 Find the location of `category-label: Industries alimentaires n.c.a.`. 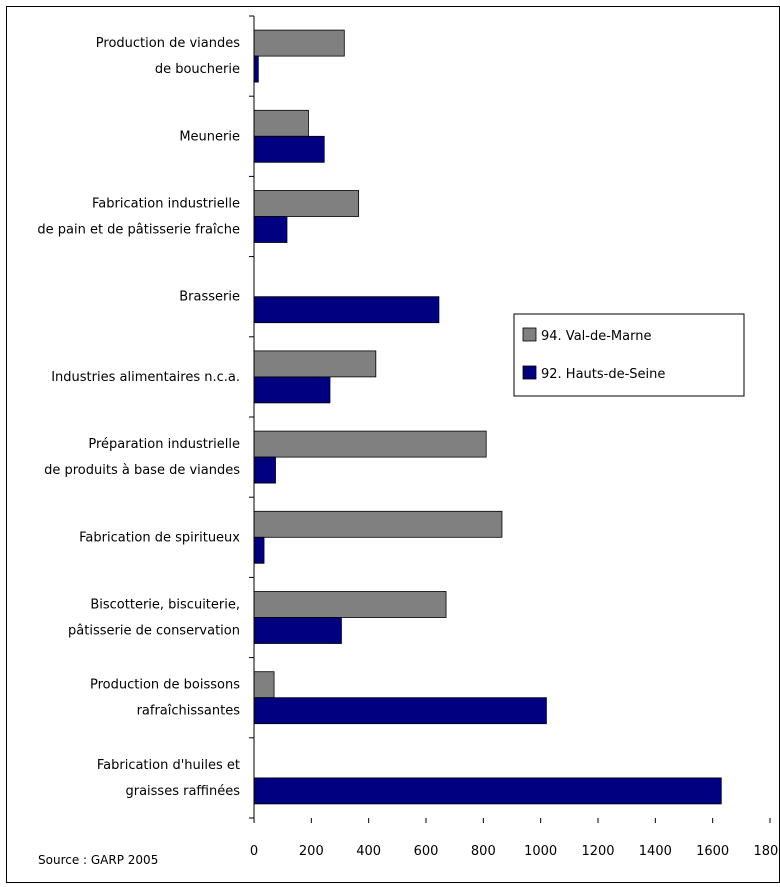

category-label: Industries alimentaires n.c.a. is located at coordinates (145, 377).